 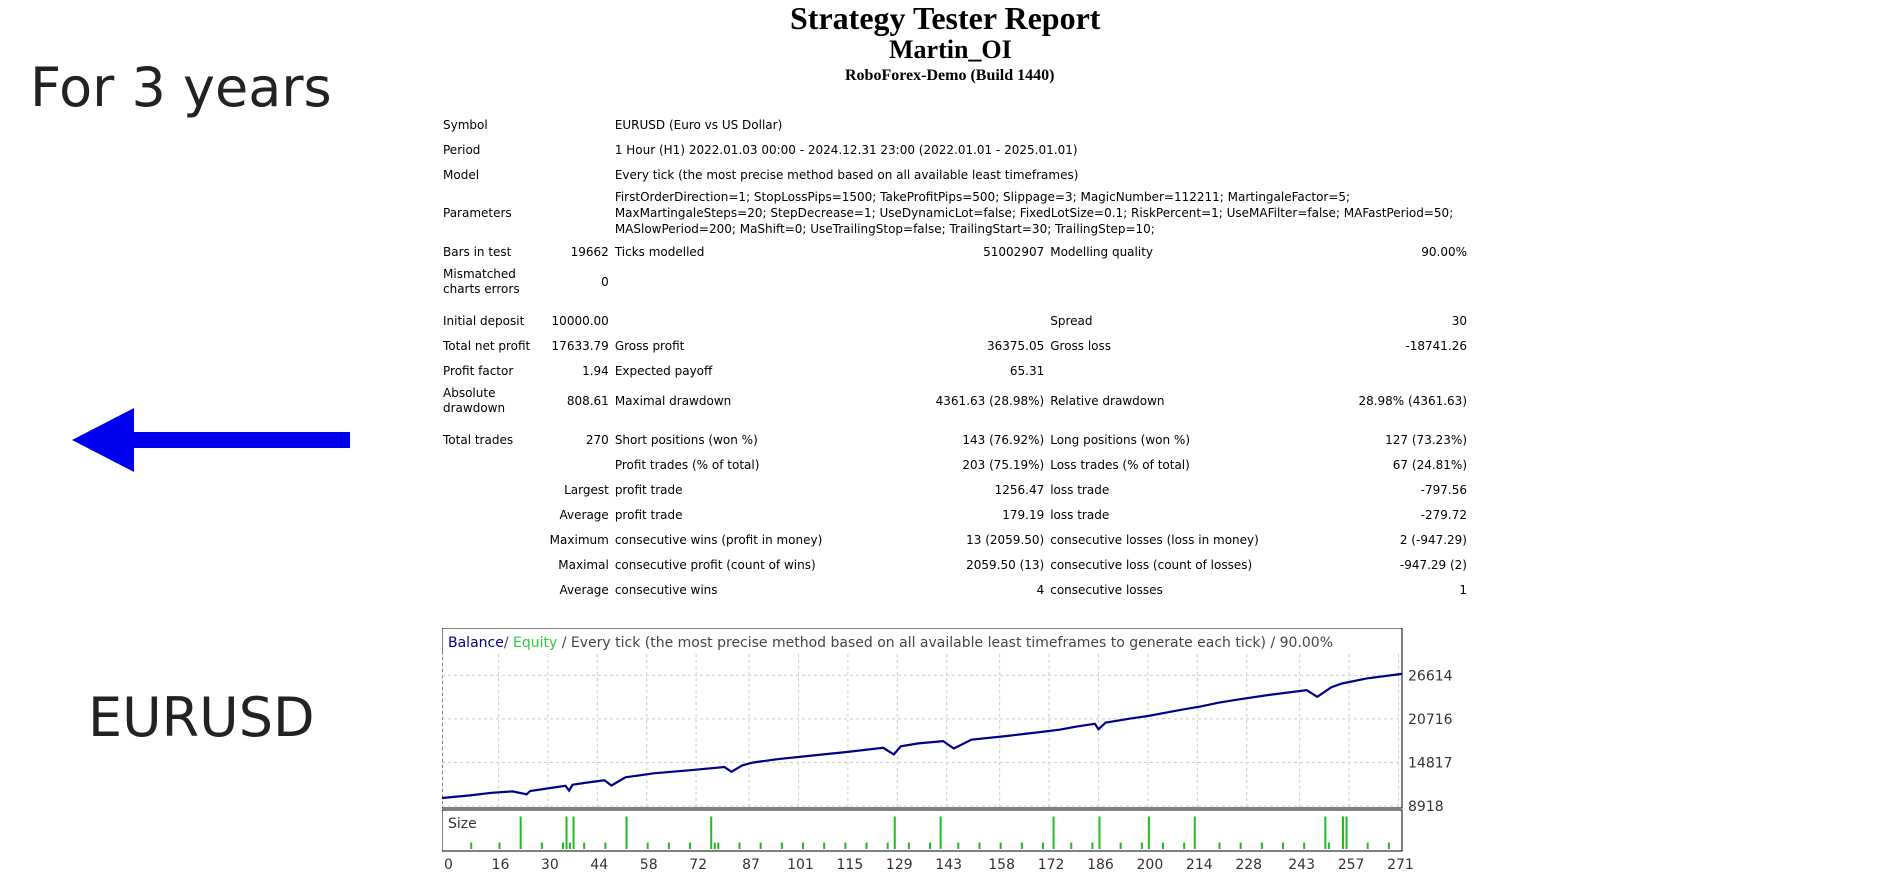 What do you see at coordinates (474, 400) in the screenshot?
I see `absdd-label: Absolute drawdown` at bounding box center [474, 400].